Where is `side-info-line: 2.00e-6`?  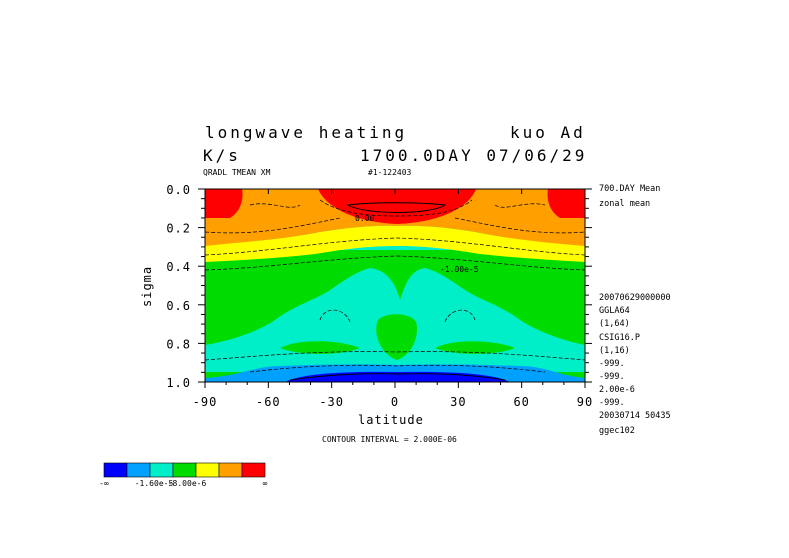 side-info-line: 2.00e-6 is located at coordinates (617, 390).